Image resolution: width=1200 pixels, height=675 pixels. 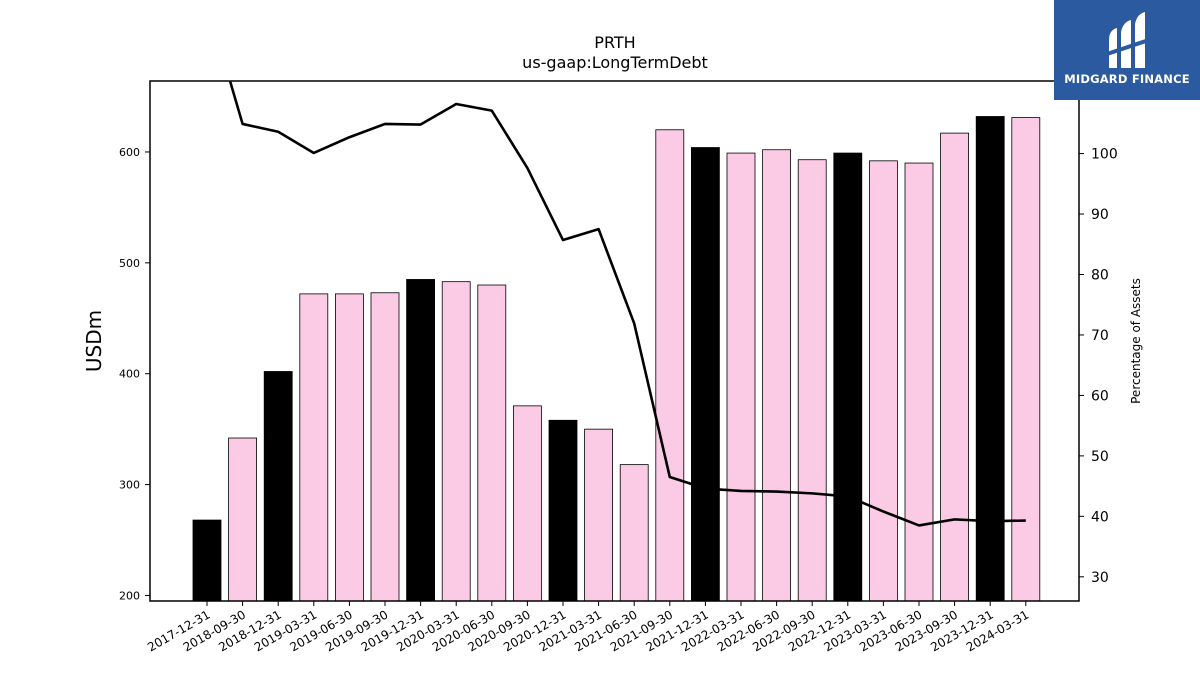 I want to click on y-axis-label: USDm, so click(x=94, y=341).